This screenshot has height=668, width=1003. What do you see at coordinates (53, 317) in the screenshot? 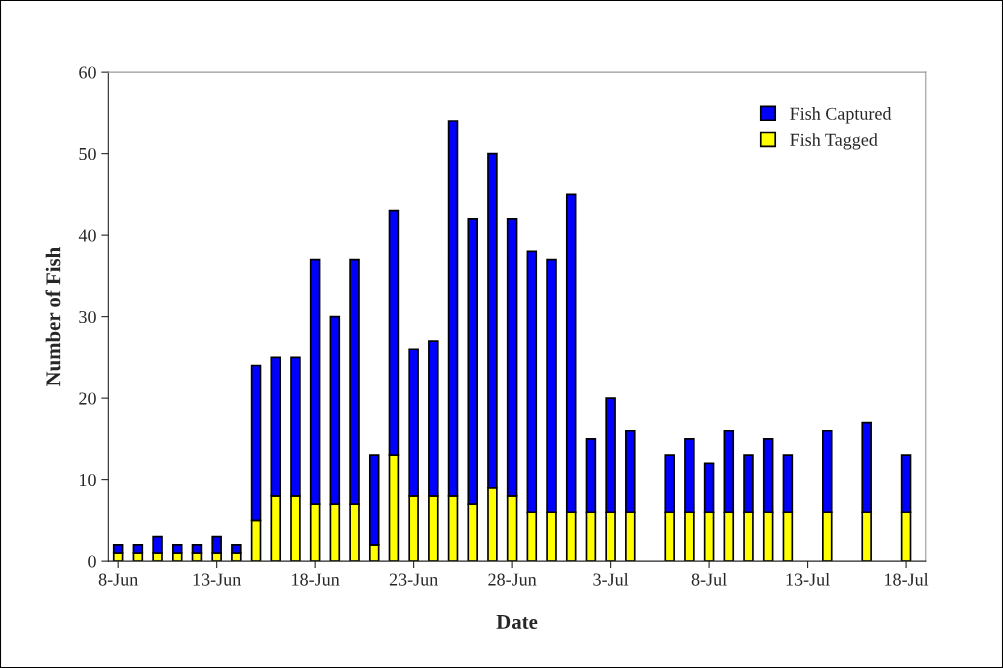
I see `y-axis-title: Number of Fish` at bounding box center [53, 317].